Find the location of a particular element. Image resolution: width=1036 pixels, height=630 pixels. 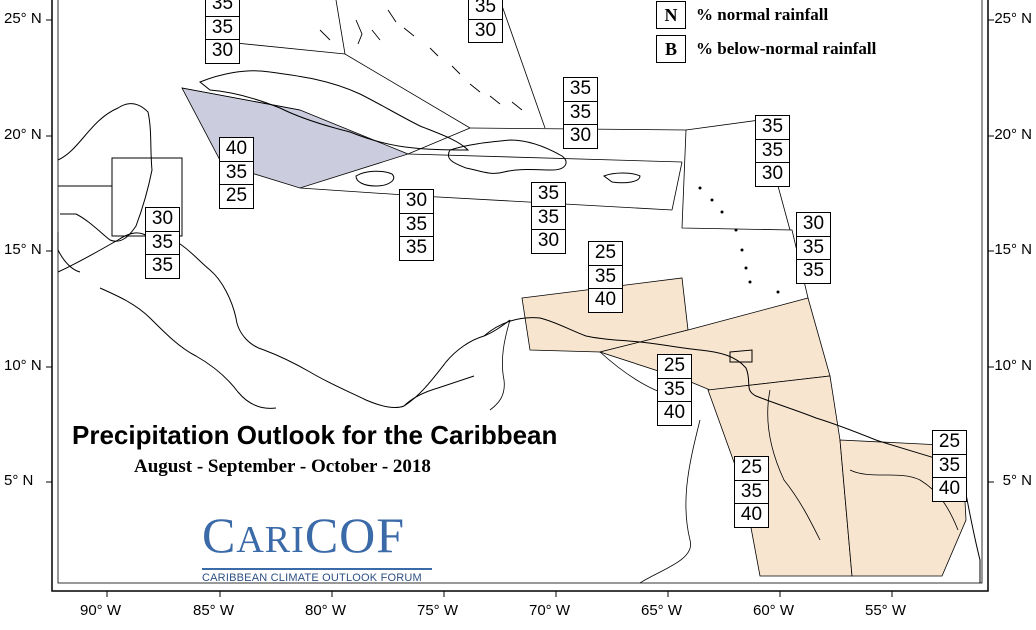

stack-cayman-jamaica-west: 40 35 25 is located at coordinates (236, 173).